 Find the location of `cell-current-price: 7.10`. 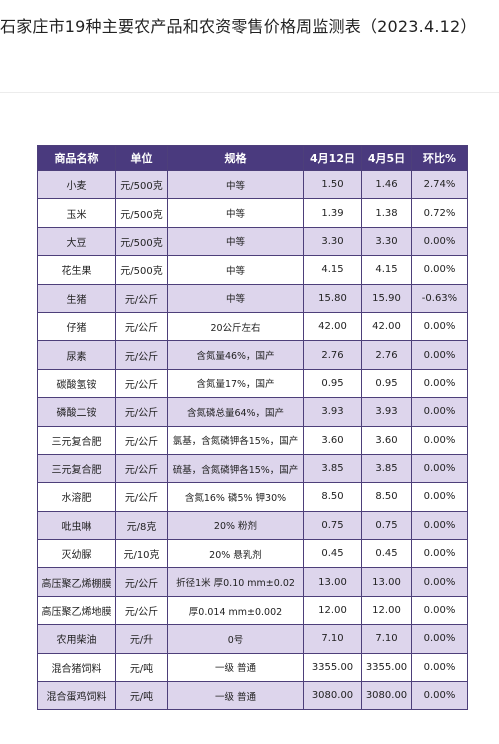

cell-current-price: 7.10 is located at coordinates (332, 639).